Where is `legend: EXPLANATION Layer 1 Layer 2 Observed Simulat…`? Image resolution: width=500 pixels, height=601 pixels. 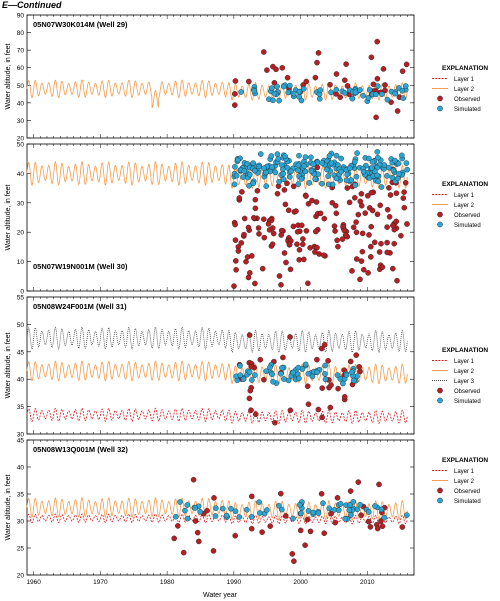 legend: EXPLANATION Layer 1 Layer 2 Observed Simulat… is located at coordinates (460, 205).